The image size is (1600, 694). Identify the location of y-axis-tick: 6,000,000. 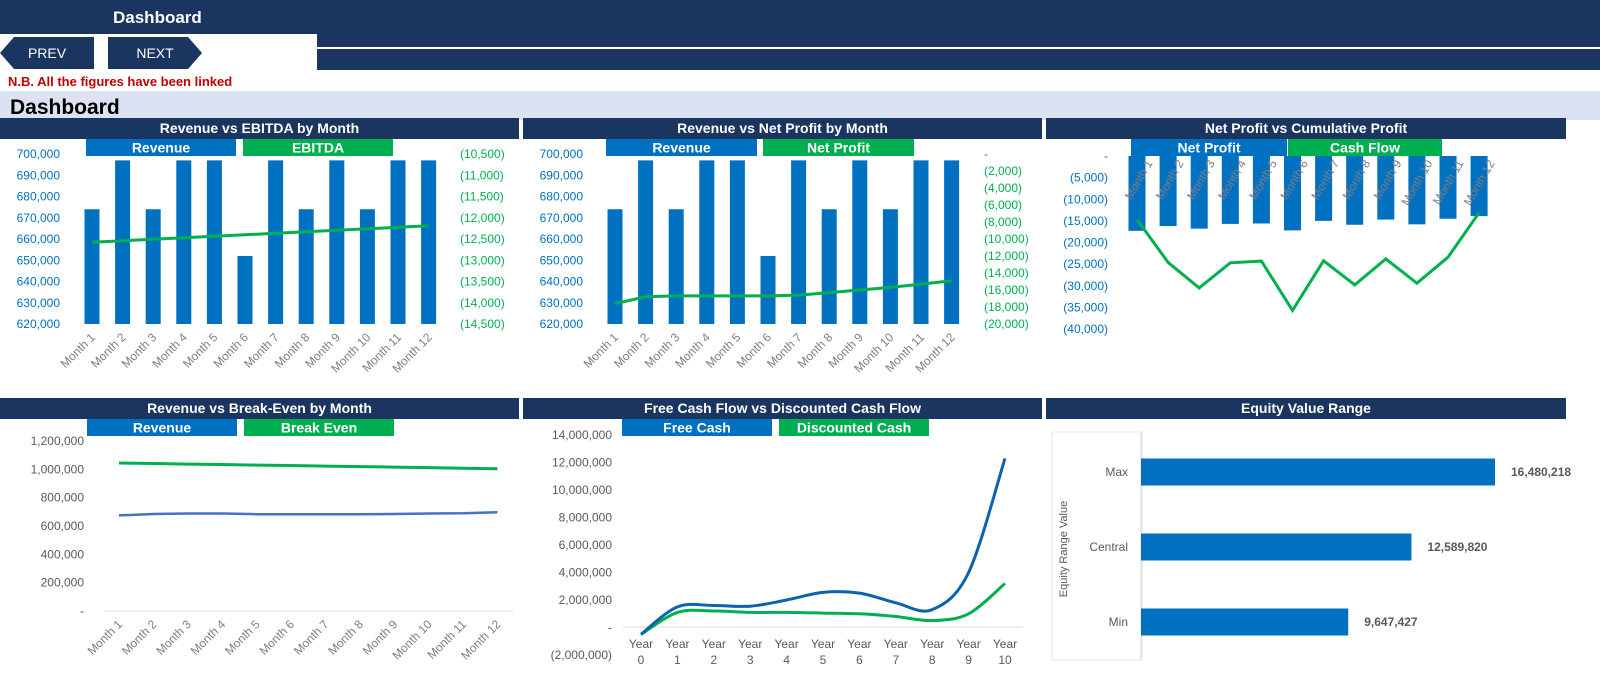
(586, 545).